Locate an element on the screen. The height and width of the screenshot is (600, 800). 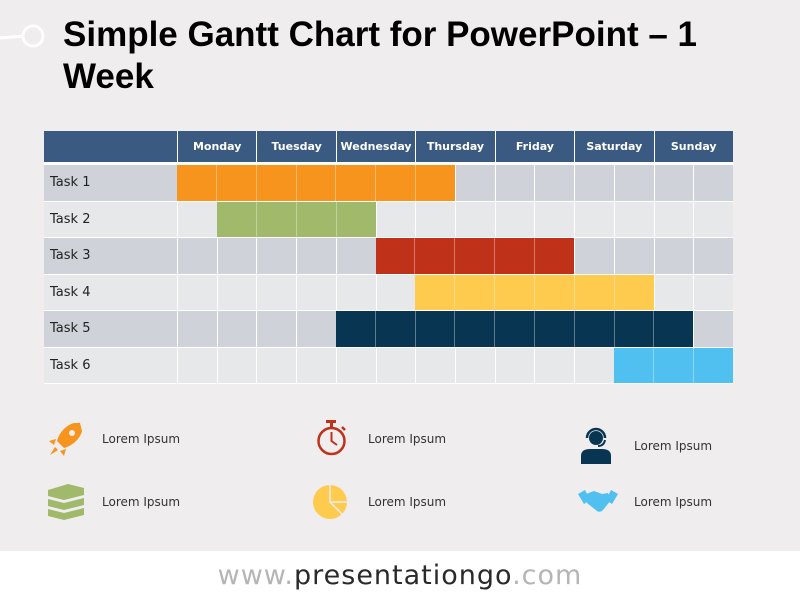
books-icon is located at coordinates (66, 502).